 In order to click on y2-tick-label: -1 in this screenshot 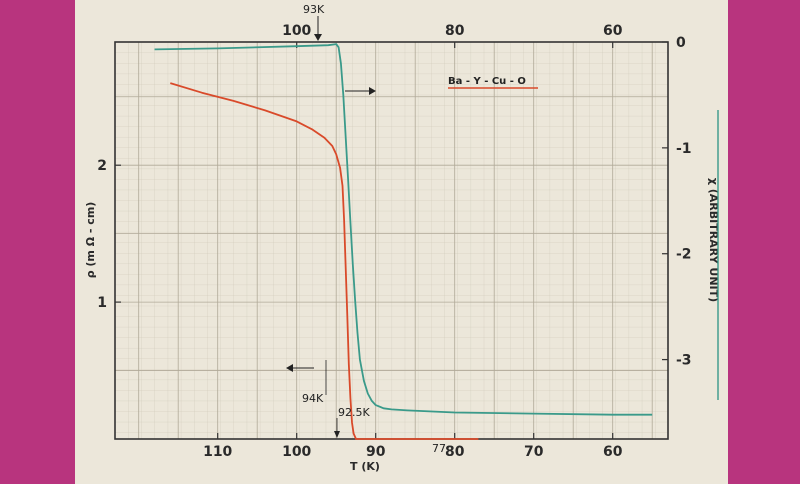, I will do `click(684, 149)`.